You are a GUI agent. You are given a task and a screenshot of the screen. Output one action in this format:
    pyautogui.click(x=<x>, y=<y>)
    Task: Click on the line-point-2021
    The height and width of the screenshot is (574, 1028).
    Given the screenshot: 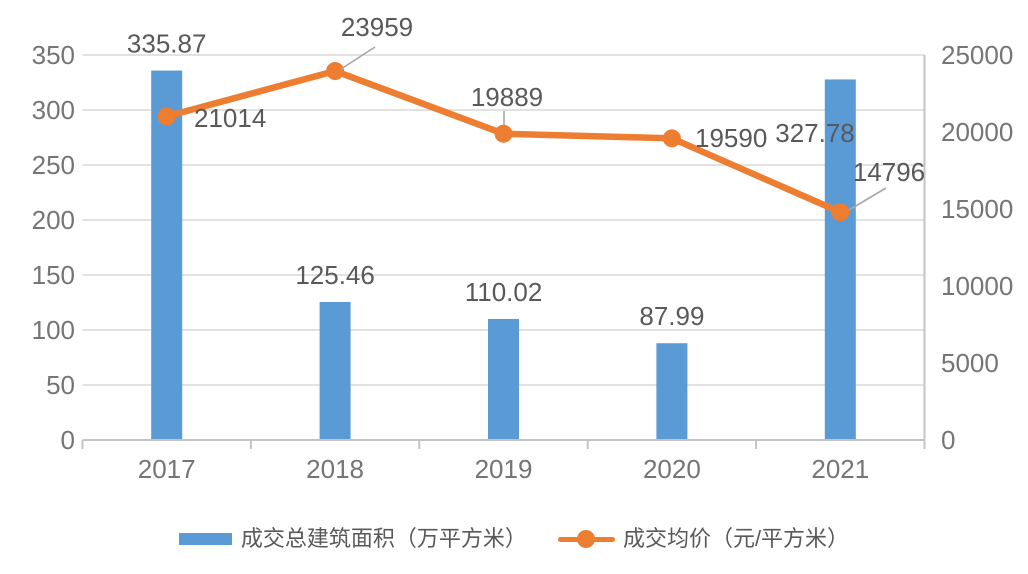 What is the action you would take?
    pyautogui.click(x=840, y=212)
    